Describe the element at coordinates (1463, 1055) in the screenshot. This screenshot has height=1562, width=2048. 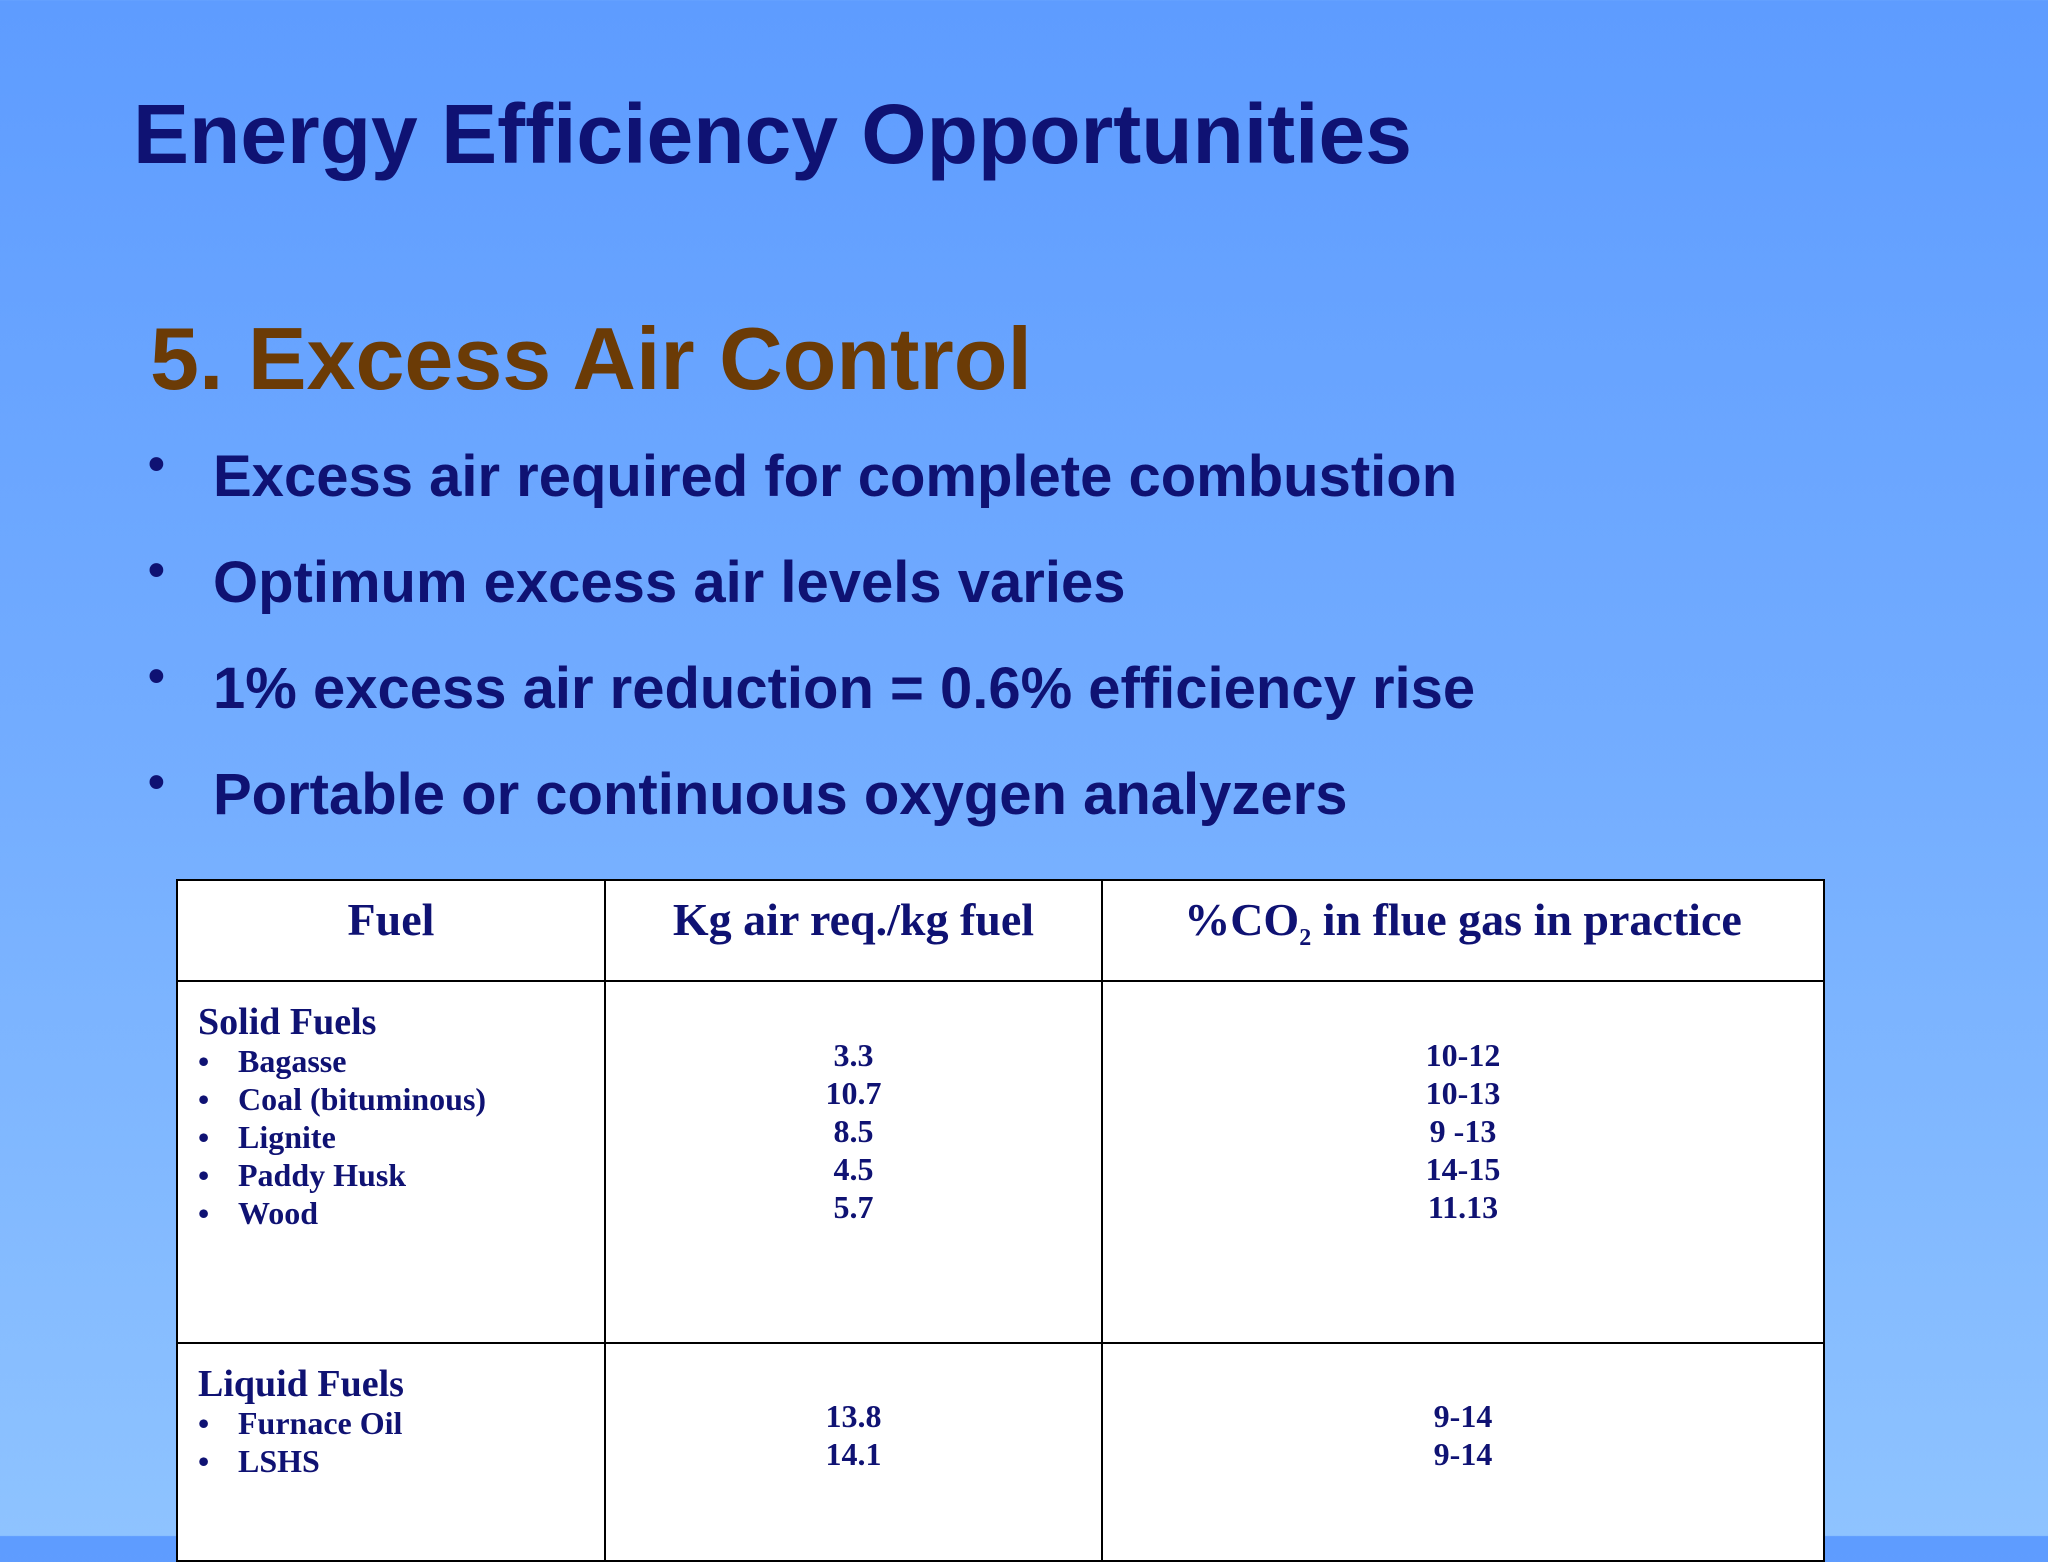
I see `co2-value: 10-12` at that location.